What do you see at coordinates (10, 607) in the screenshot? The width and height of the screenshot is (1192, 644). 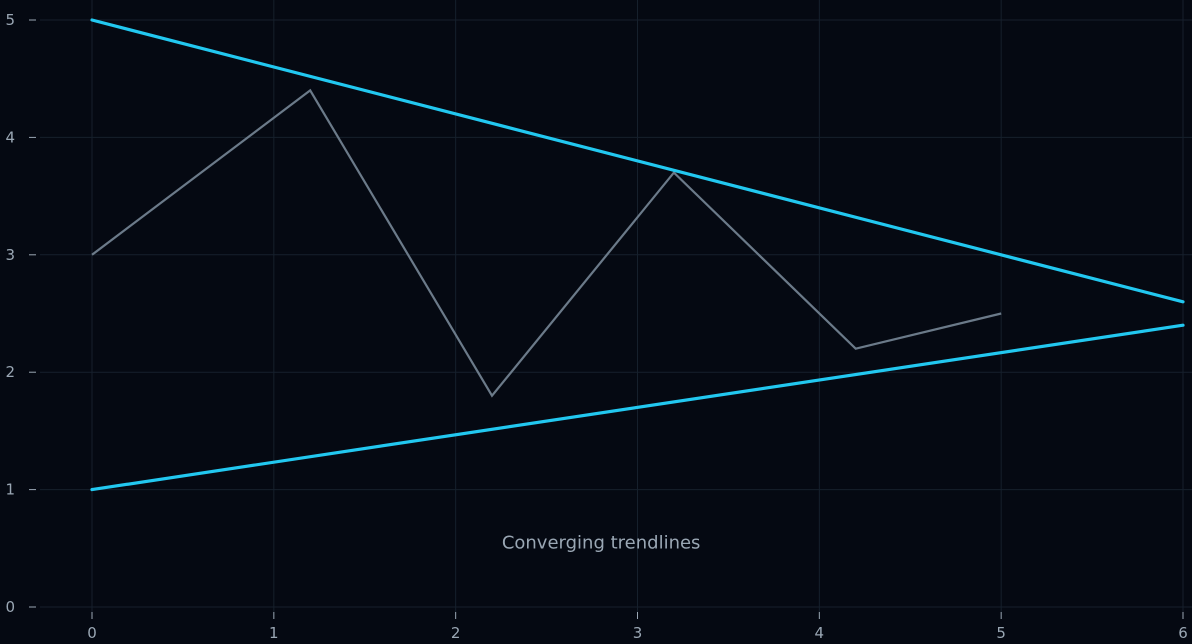 I see `y-tick-label: 0` at bounding box center [10, 607].